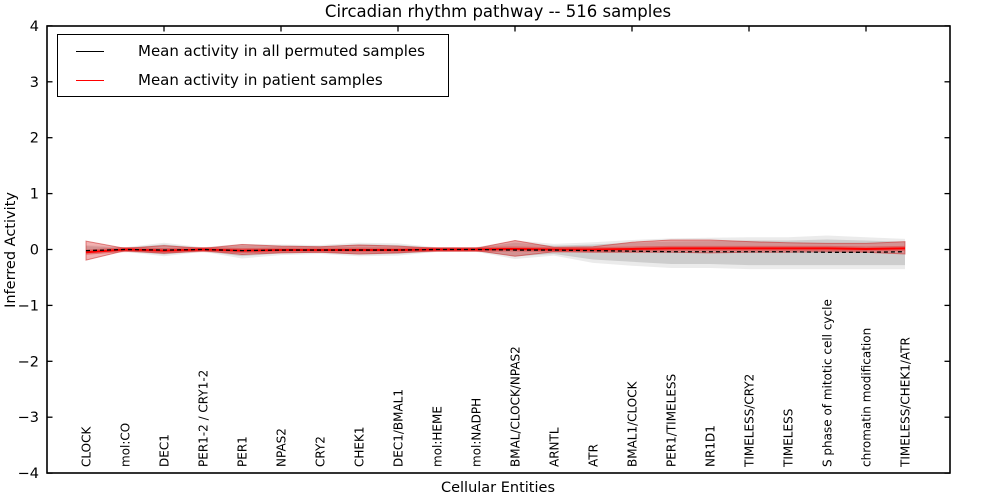  I want to click on x-tick-label: chromatin modification, so click(867, 397).